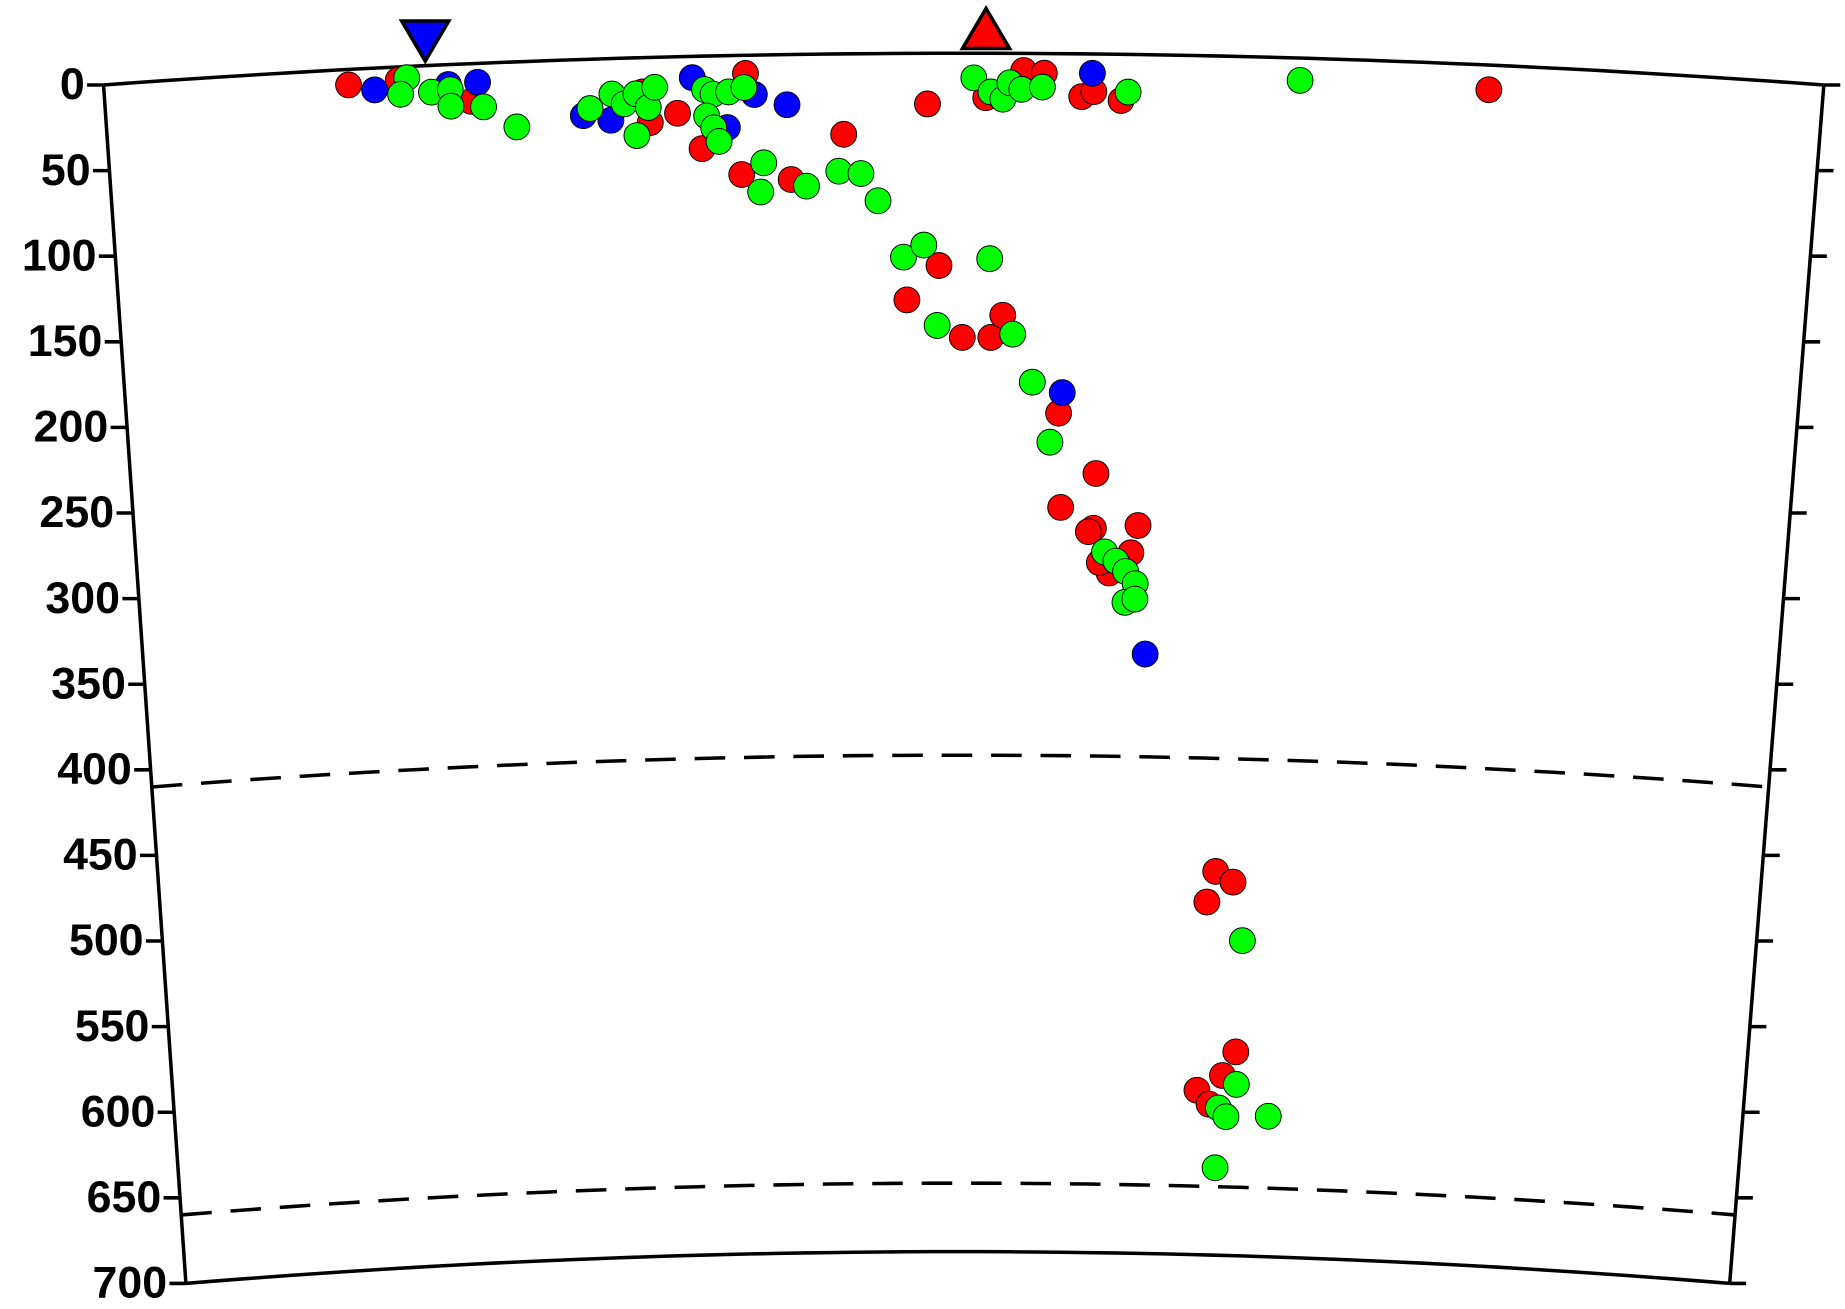 The height and width of the screenshot is (1309, 1845). I want to click on y-tick-label: 50, so click(66, 170).